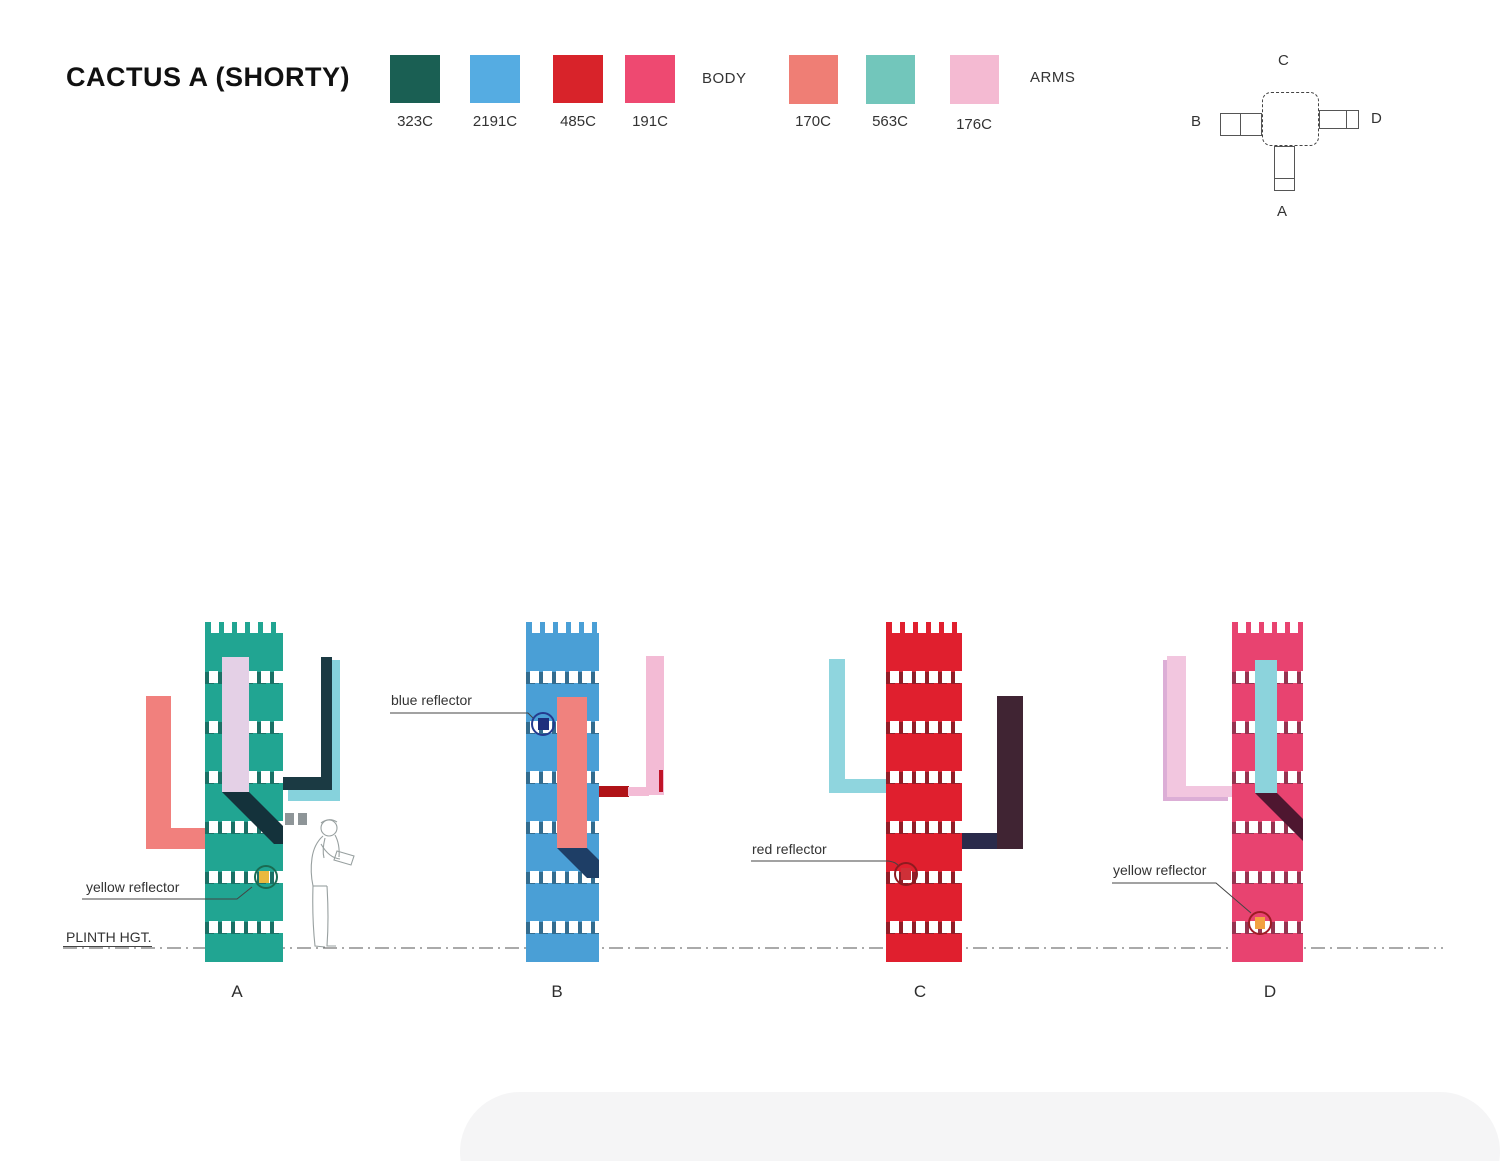  What do you see at coordinates (1053, 77) in the screenshot?
I see `arms-group-label: ARMS` at bounding box center [1053, 77].